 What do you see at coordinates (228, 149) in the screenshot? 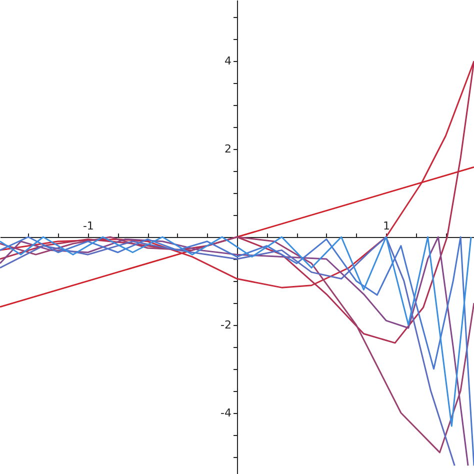
I see `y-tick-label: 2` at bounding box center [228, 149].